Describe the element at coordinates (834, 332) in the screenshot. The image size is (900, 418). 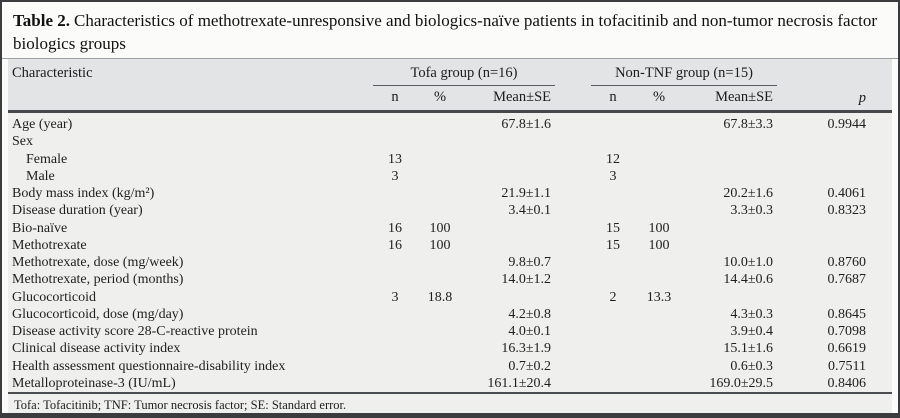
I see `p-value-cell: 0.7098` at that location.